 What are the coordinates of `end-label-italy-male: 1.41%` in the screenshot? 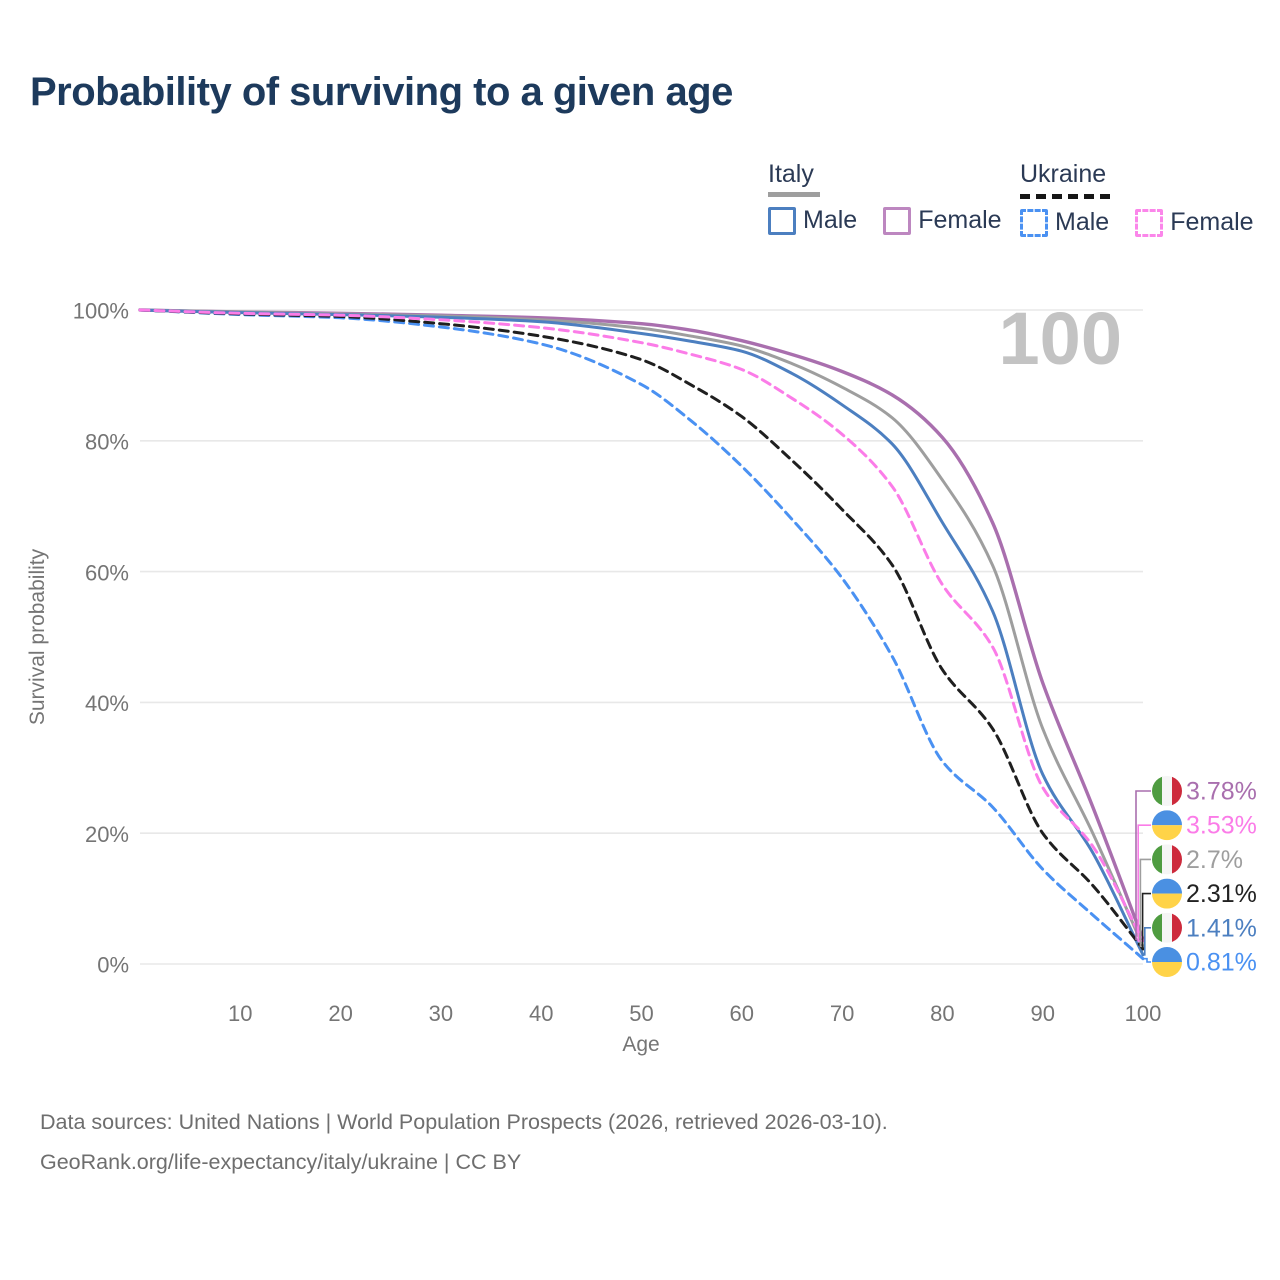 It's located at (1200, 934).